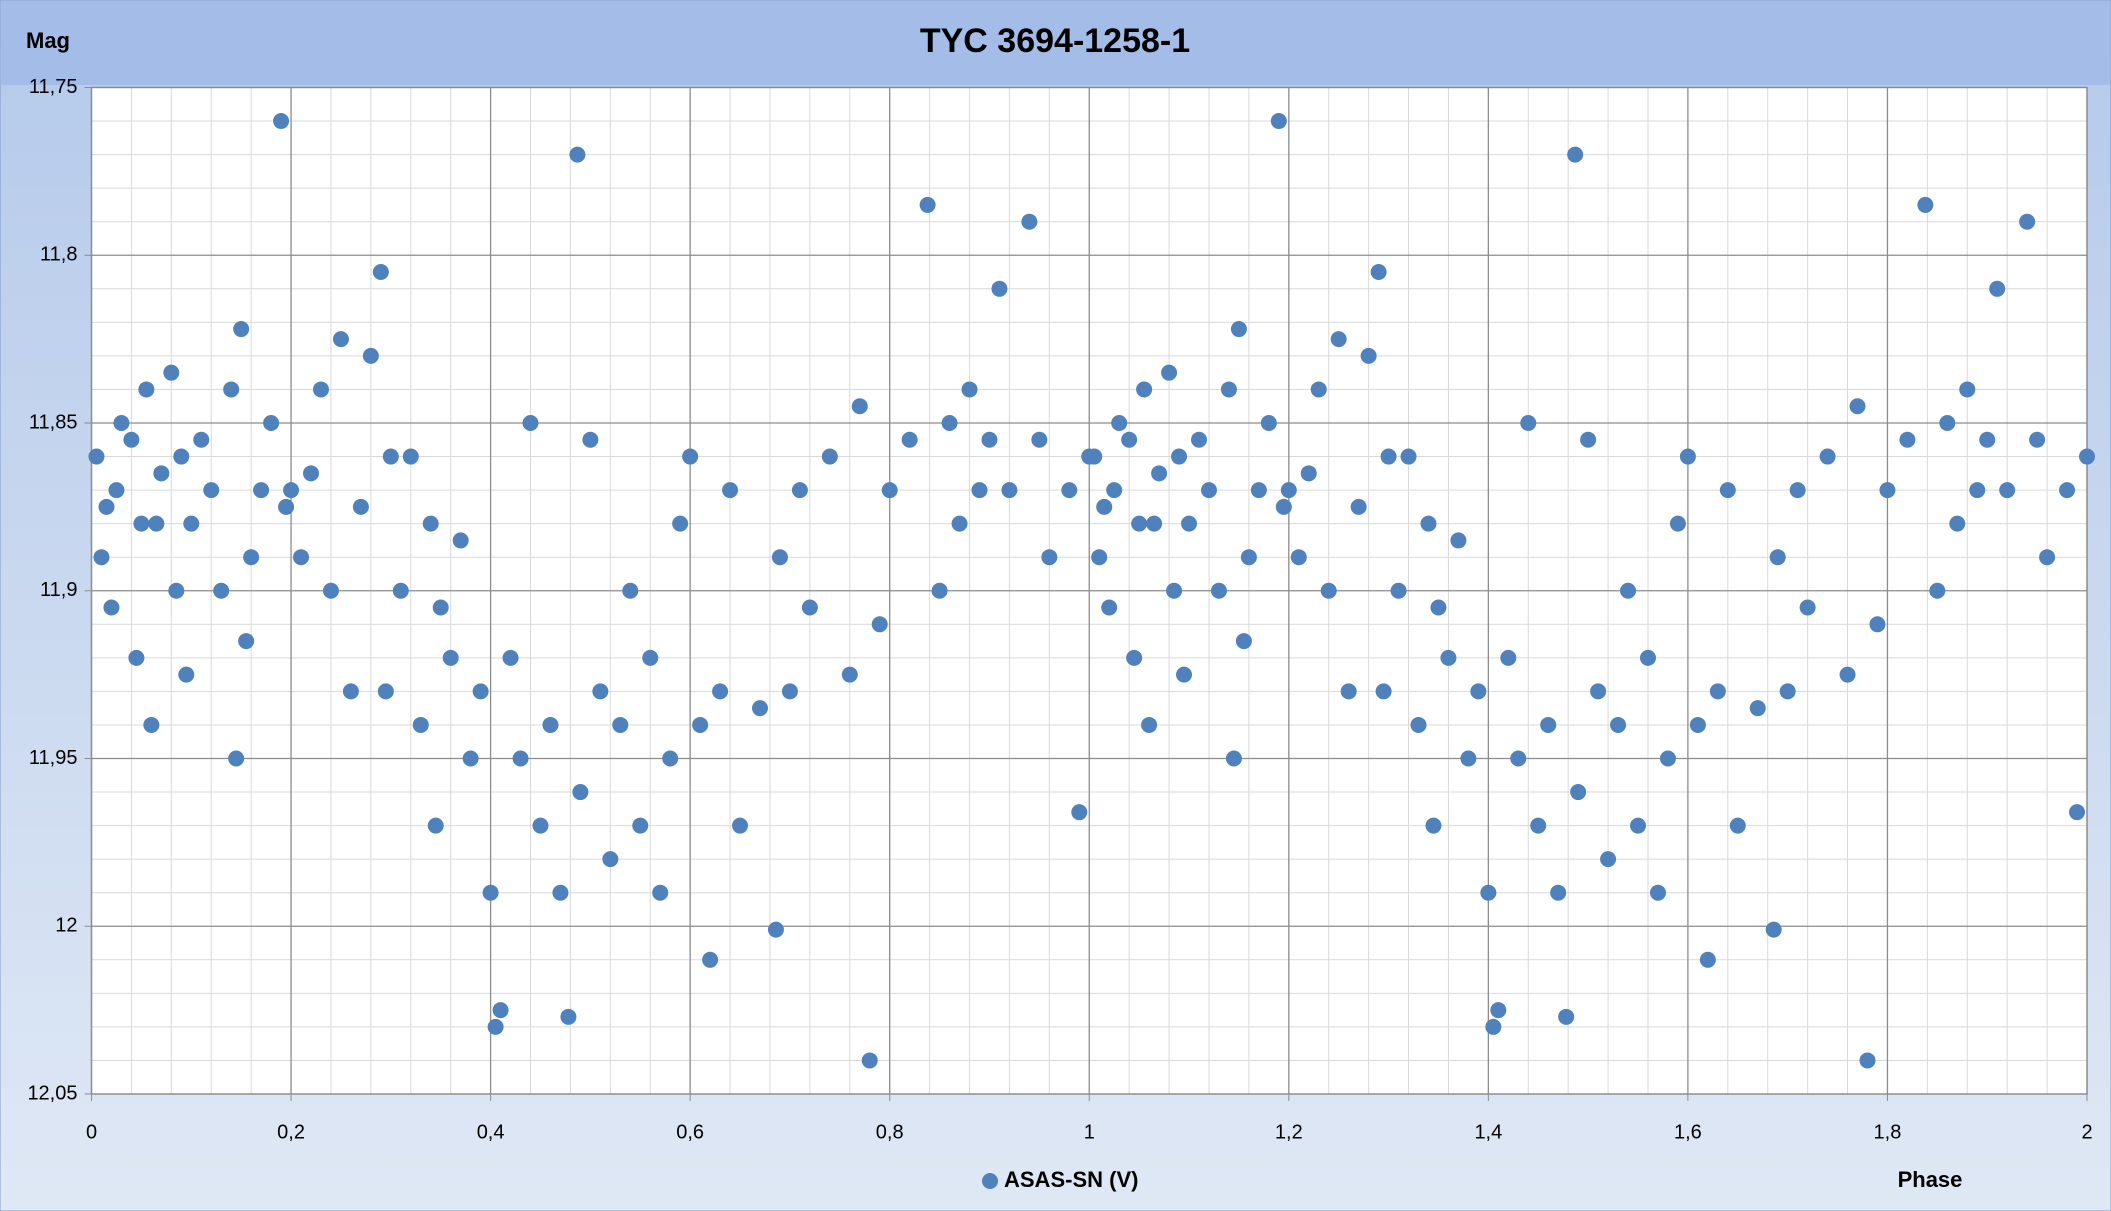  I want to click on x-tick-label: 1,6, so click(1688, 1132).